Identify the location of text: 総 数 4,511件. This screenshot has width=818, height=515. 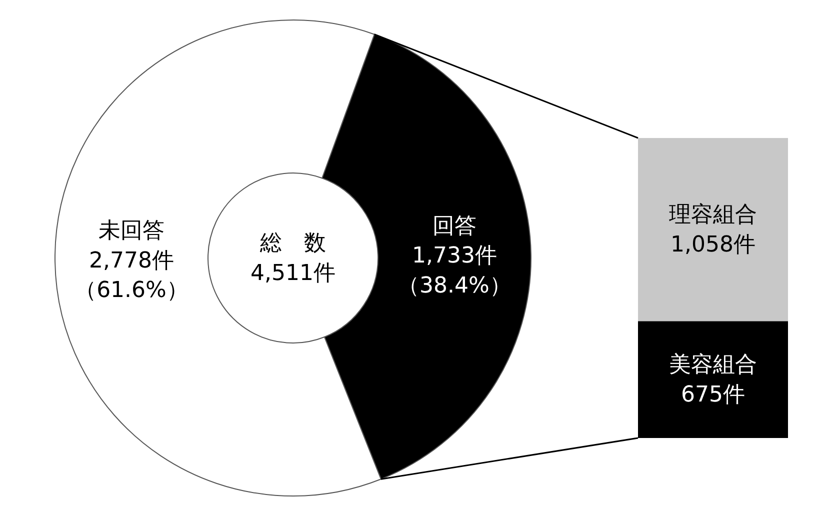
(293, 258).